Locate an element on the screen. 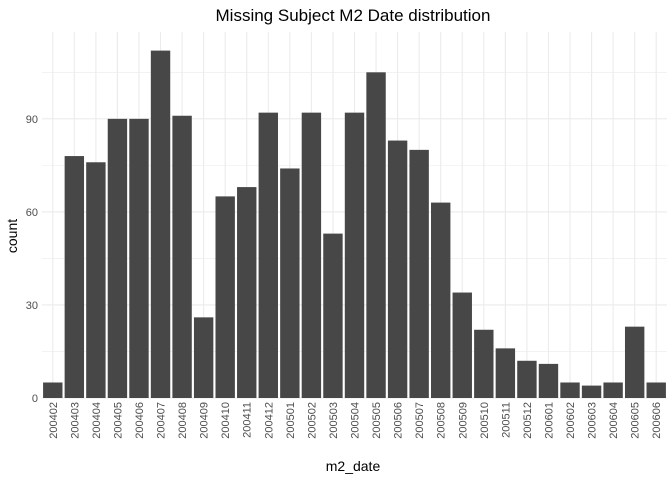 The width and height of the screenshot is (672, 480). x-tick-label: 200501 is located at coordinates (291, 420).